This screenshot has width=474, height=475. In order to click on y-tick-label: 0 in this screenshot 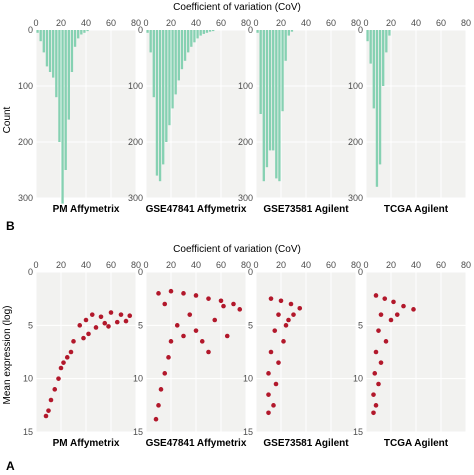, I will do `click(30, 272)`.